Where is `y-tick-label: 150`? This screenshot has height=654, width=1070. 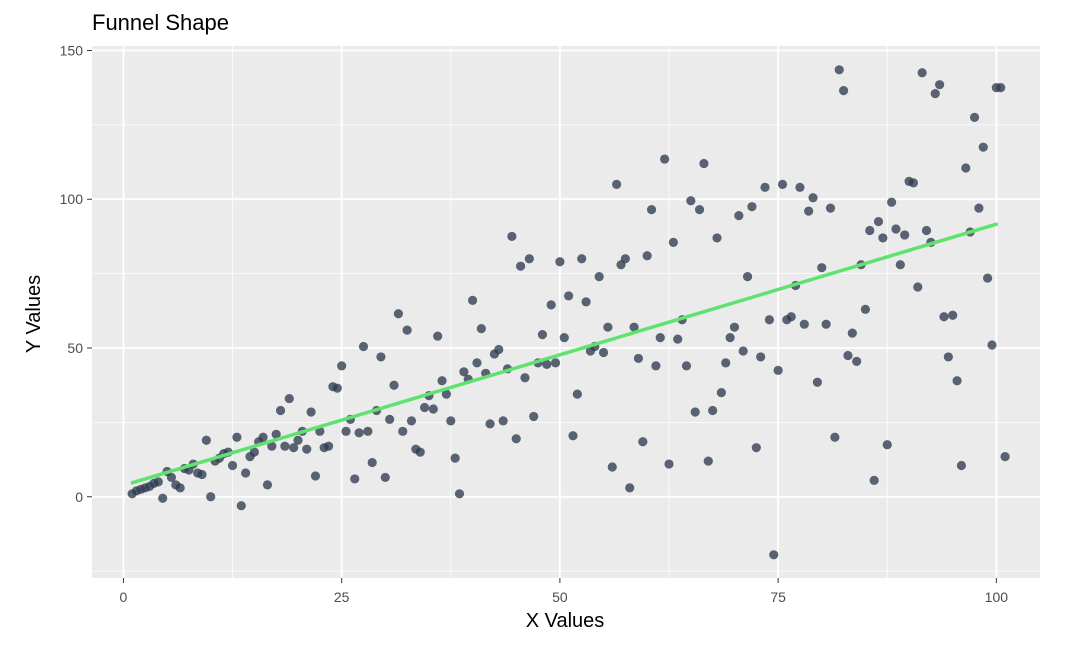
y-tick-label: 150 is located at coordinates (72, 50).